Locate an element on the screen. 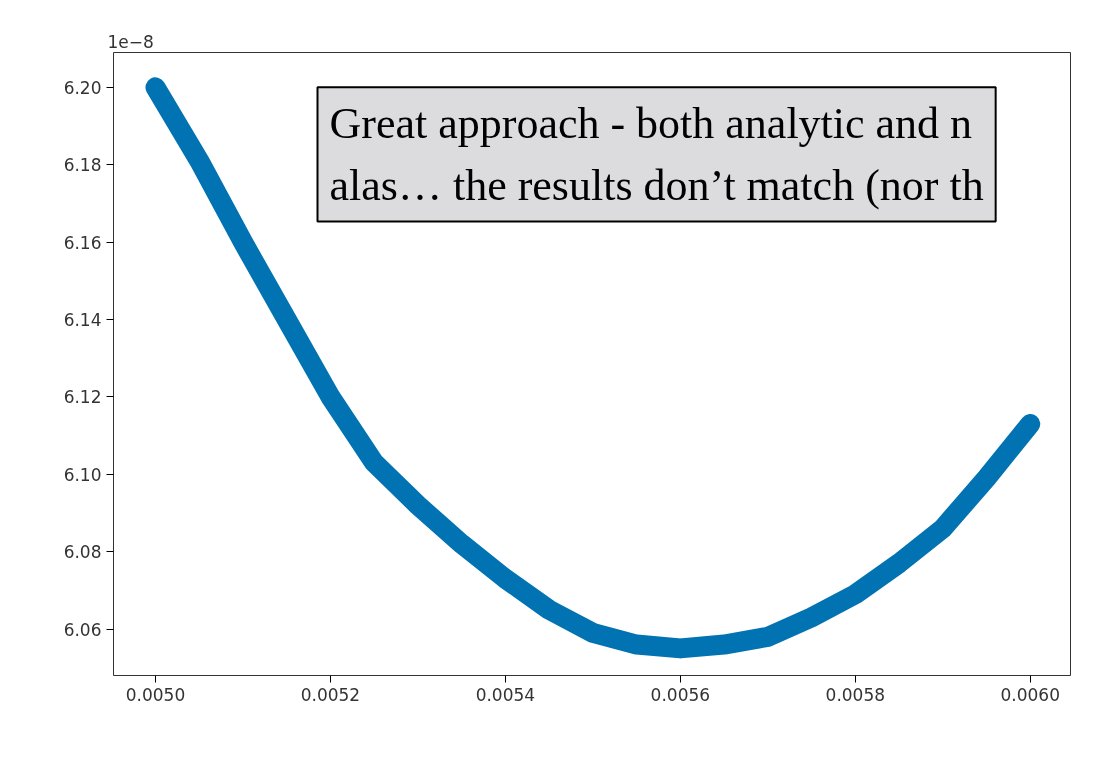 Image resolution: width=1096 pixels, height=765 pixels. y-tick-label: 6.20 is located at coordinates (82, 87).